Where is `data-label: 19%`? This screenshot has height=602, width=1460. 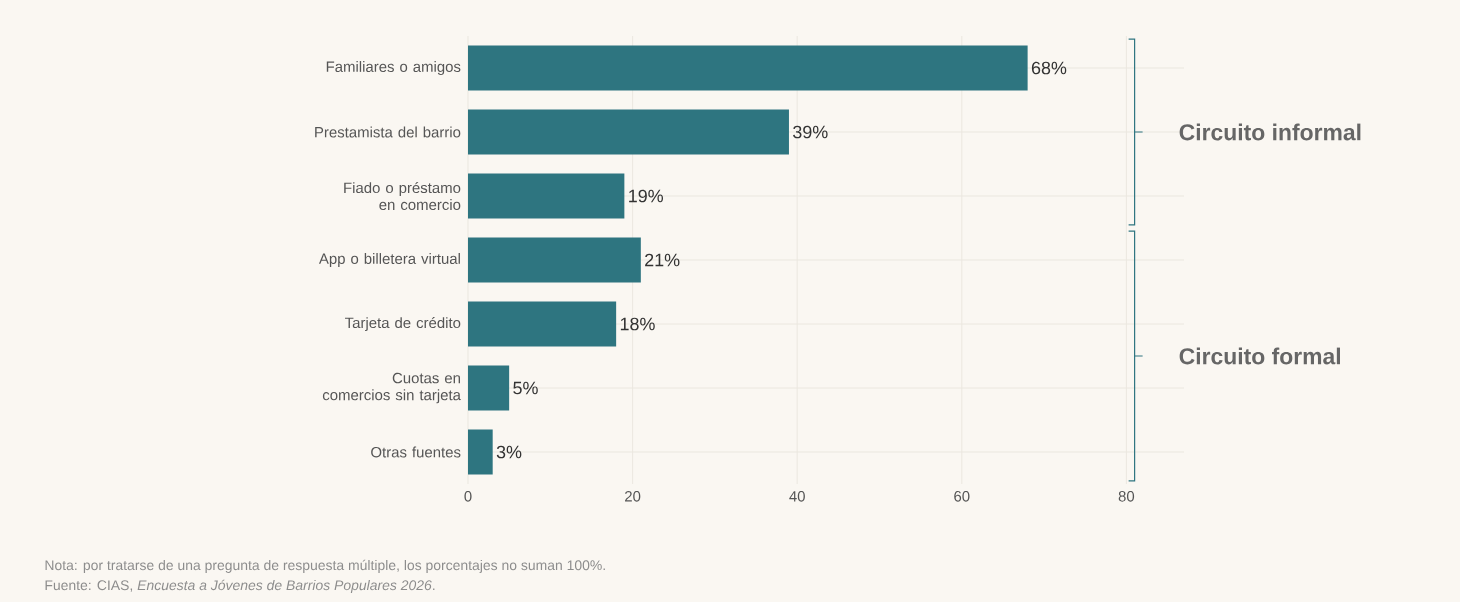 data-label: 19% is located at coordinates (646, 196).